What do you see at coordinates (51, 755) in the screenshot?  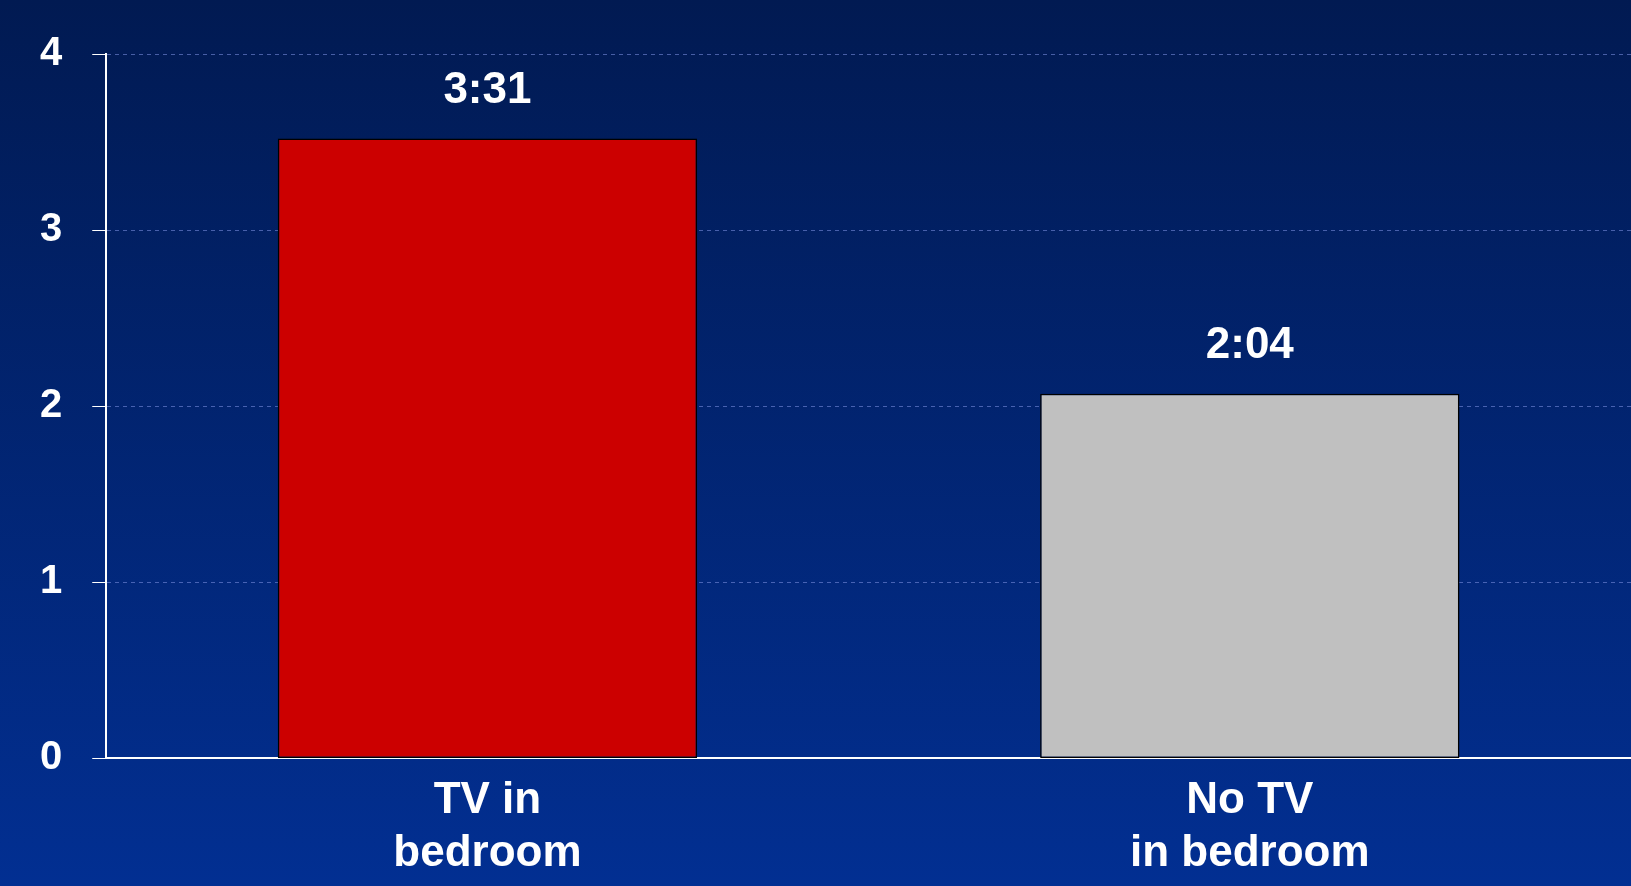 I see `y-tick-label: 0` at bounding box center [51, 755].